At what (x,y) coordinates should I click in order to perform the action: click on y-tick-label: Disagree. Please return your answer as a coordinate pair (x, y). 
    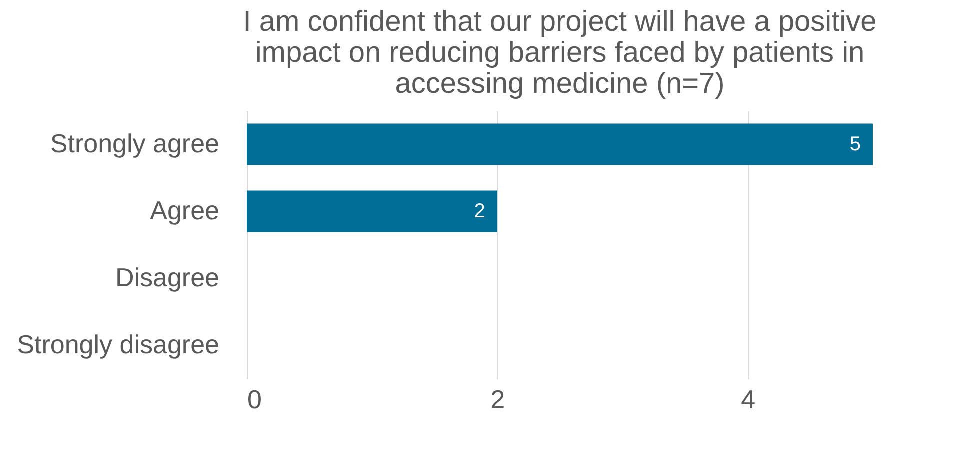
    Looking at the image, I should click on (167, 277).